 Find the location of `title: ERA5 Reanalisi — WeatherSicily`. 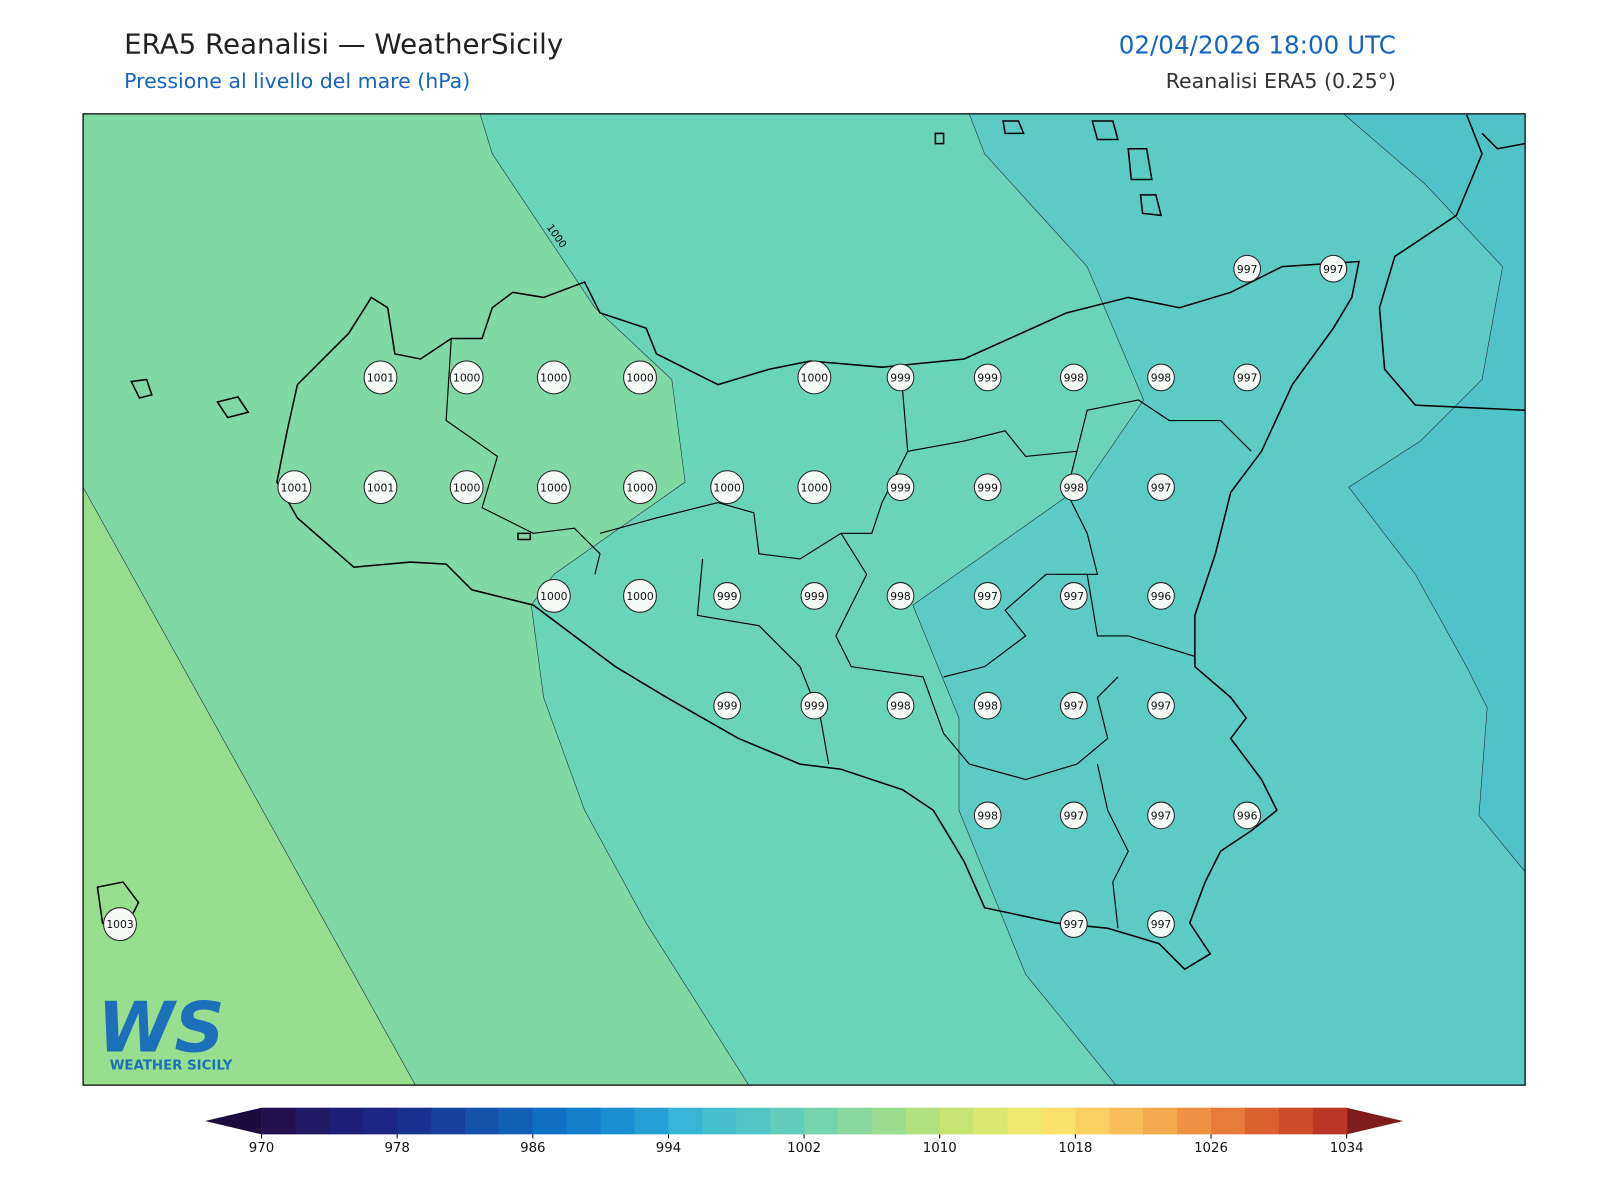

title: ERA5 Reanalisi — WeatherSicily is located at coordinates (343, 43).